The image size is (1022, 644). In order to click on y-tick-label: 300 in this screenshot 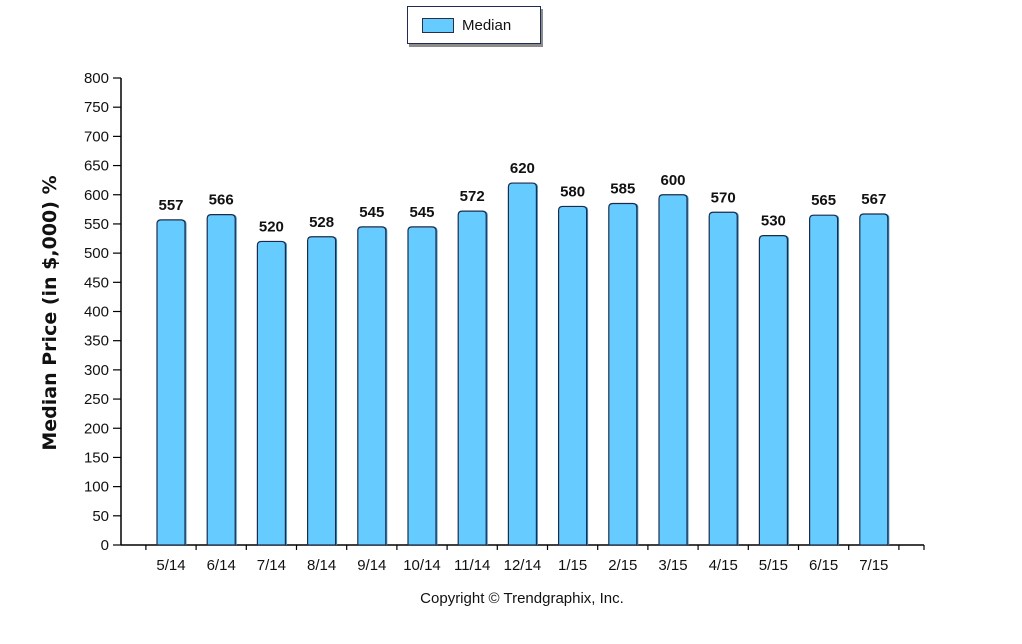, I will do `click(96, 370)`.